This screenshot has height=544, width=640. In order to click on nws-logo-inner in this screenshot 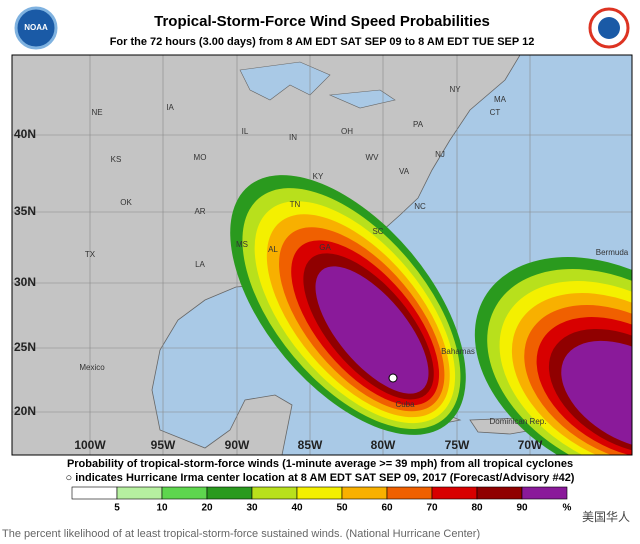, I will do `click(609, 28)`.